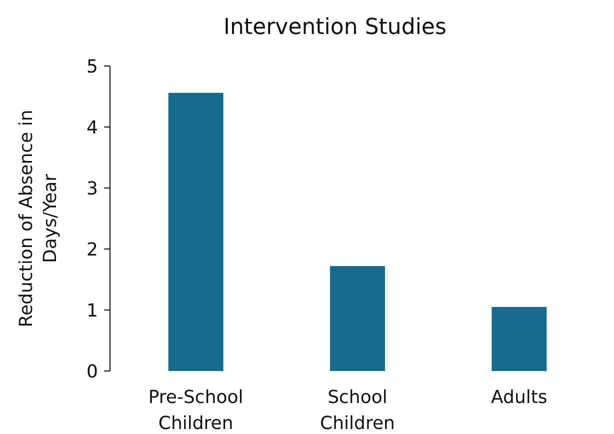  What do you see at coordinates (92, 67) in the screenshot?
I see `y-tick-label: 5` at bounding box center [92, 67].